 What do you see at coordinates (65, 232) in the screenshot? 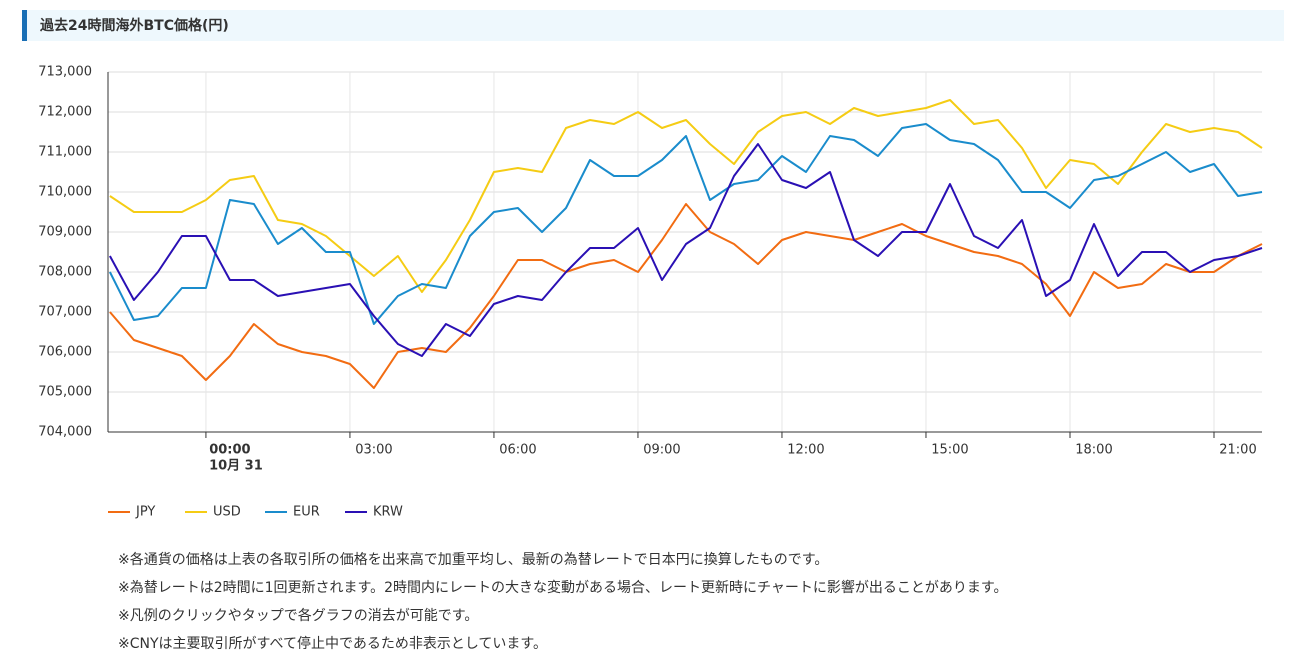
I see `y-tick-label: 709,000` at bounding box center [65, 232].